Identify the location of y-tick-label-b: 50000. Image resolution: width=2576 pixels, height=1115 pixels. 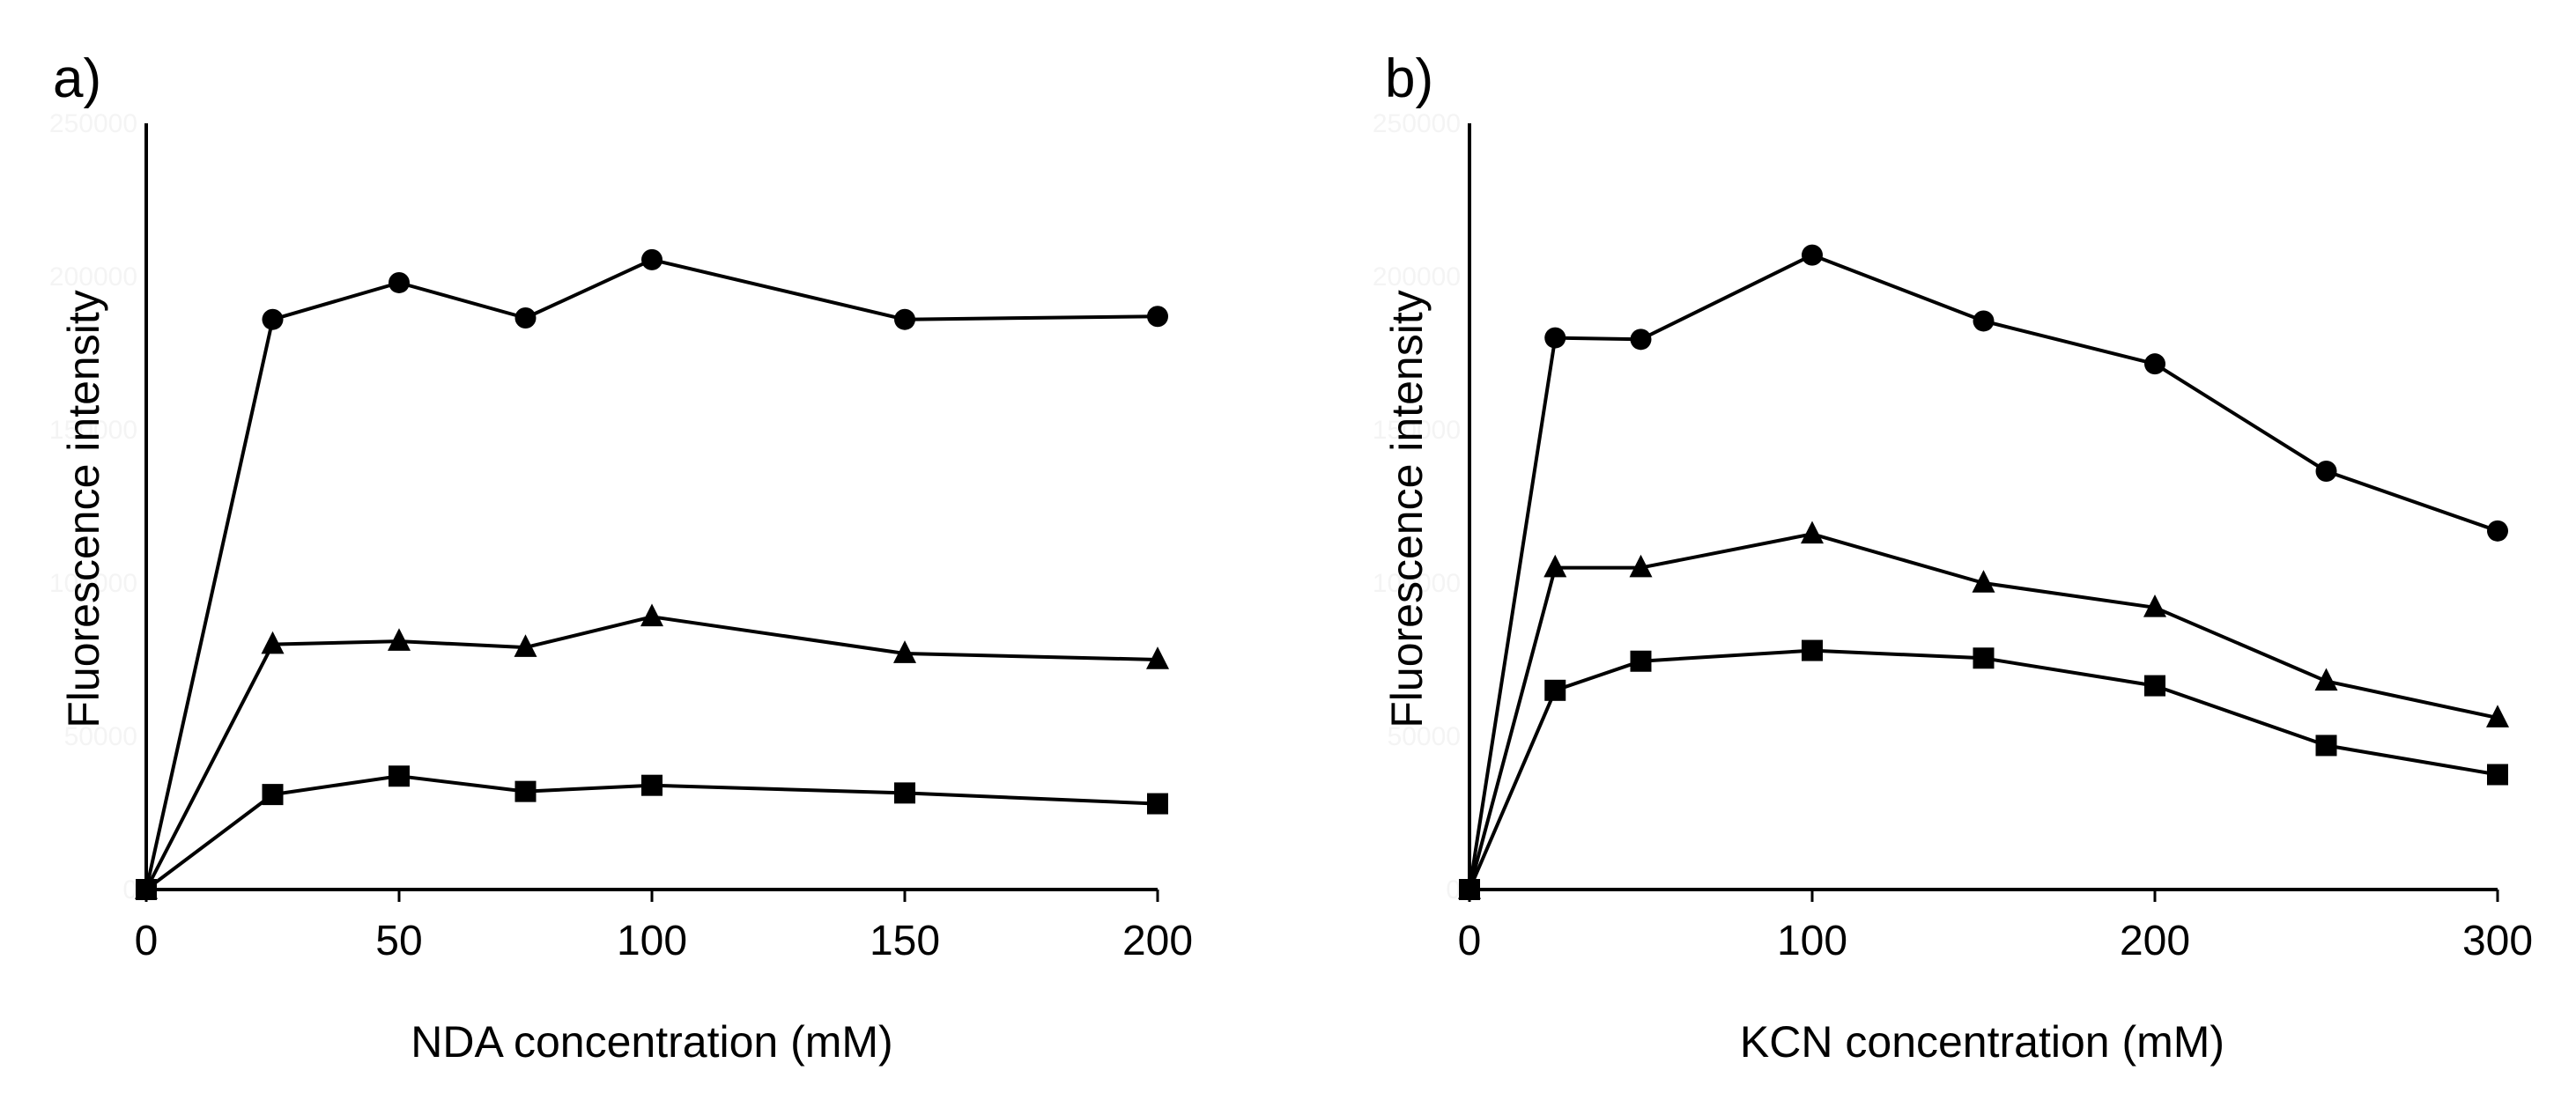
(1425, 736).